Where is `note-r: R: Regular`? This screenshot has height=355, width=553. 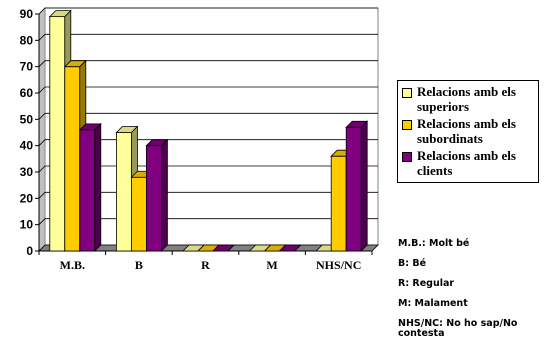
note-r: R: Regular is located at coordinates (426, 283).